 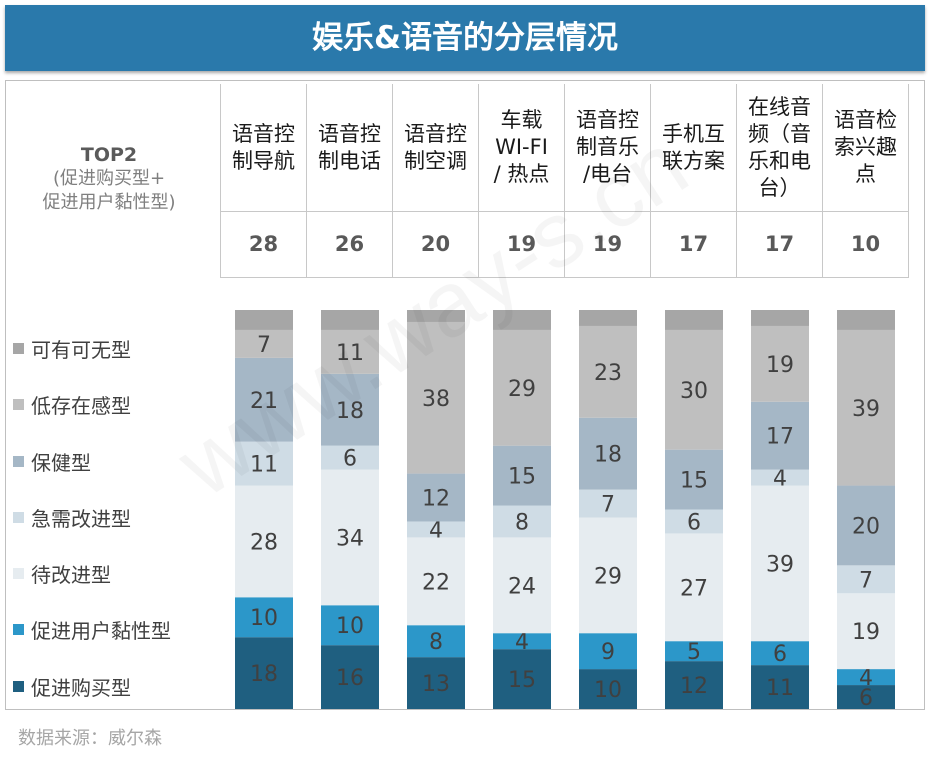 I want to click on category-label-line: 频（音, so click(x=779, y=133).